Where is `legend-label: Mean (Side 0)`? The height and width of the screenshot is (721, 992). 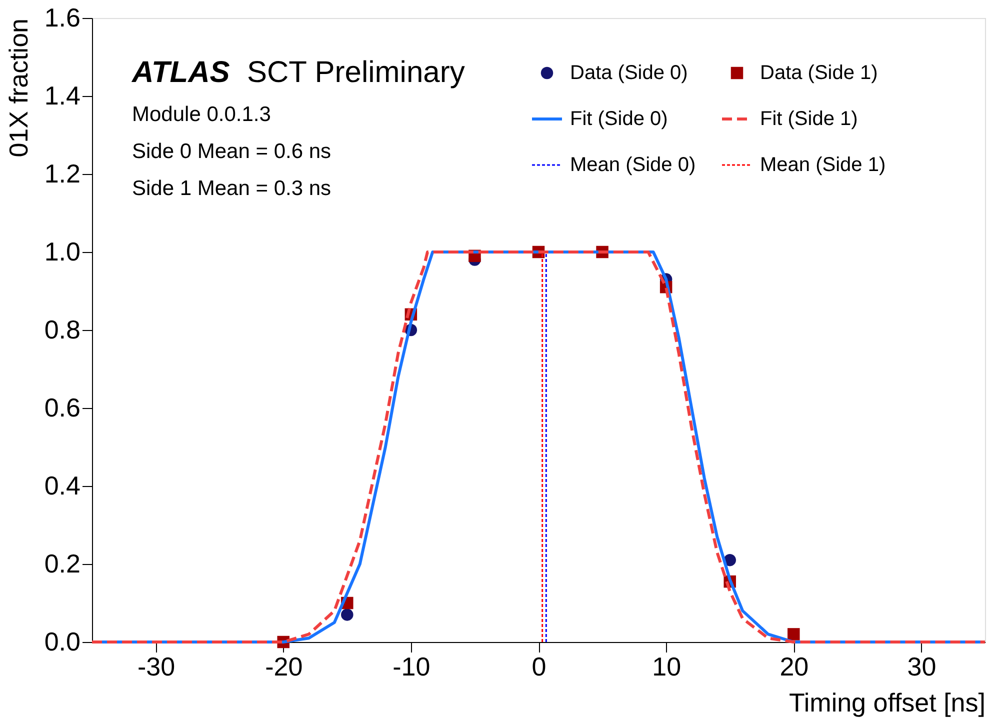
legend-label: Mean (Side 0) is located at coordinates (633, 165).